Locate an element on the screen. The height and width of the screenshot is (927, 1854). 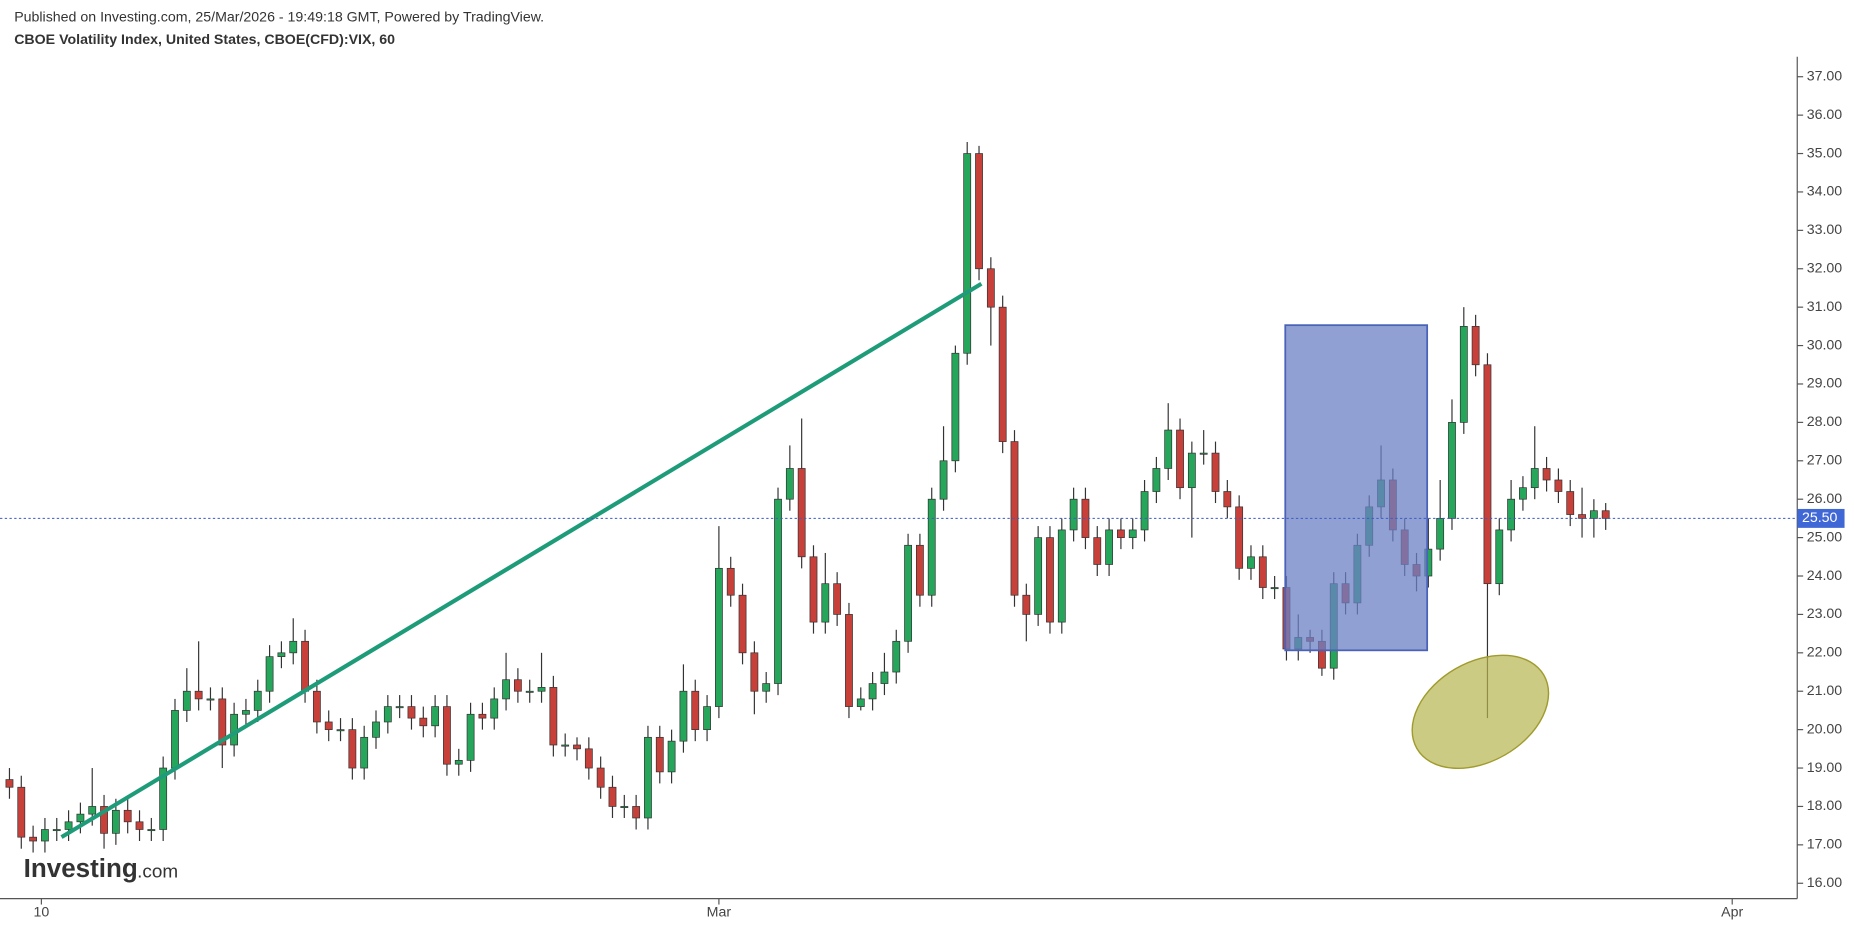
y-tick-label: 18.00 is located at coordinates (1825, 806).